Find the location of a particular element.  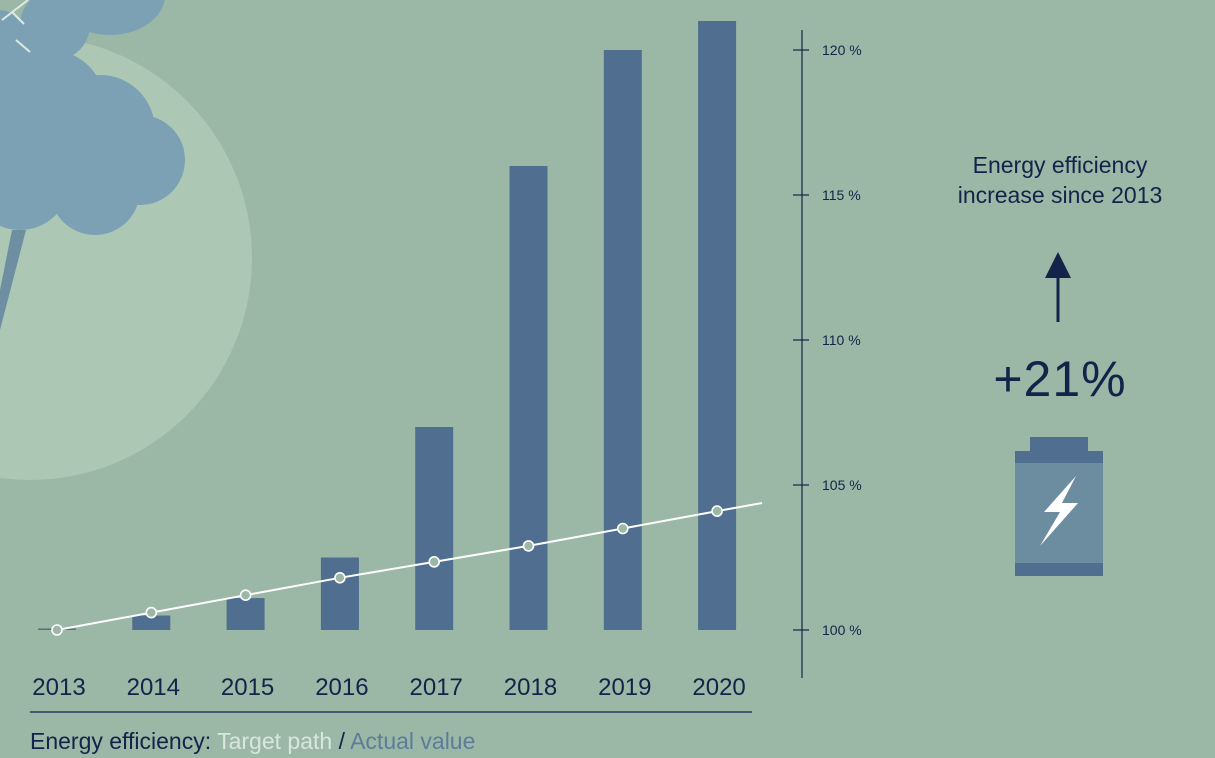

caption-actual-label: Actual value is located at coordinates (413, 741).